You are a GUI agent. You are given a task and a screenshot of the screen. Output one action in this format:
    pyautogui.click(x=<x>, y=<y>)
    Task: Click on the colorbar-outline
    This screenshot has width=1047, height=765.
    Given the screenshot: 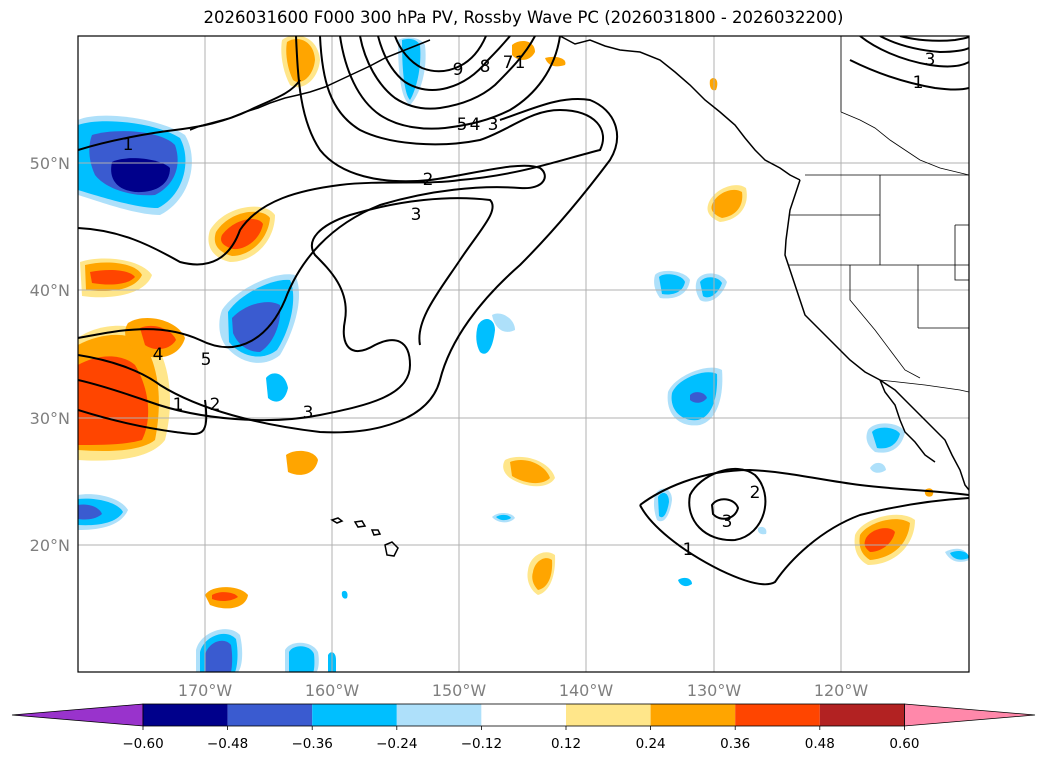 What is the action you would take?
    pyautogui.click(x=523, y=715)
    